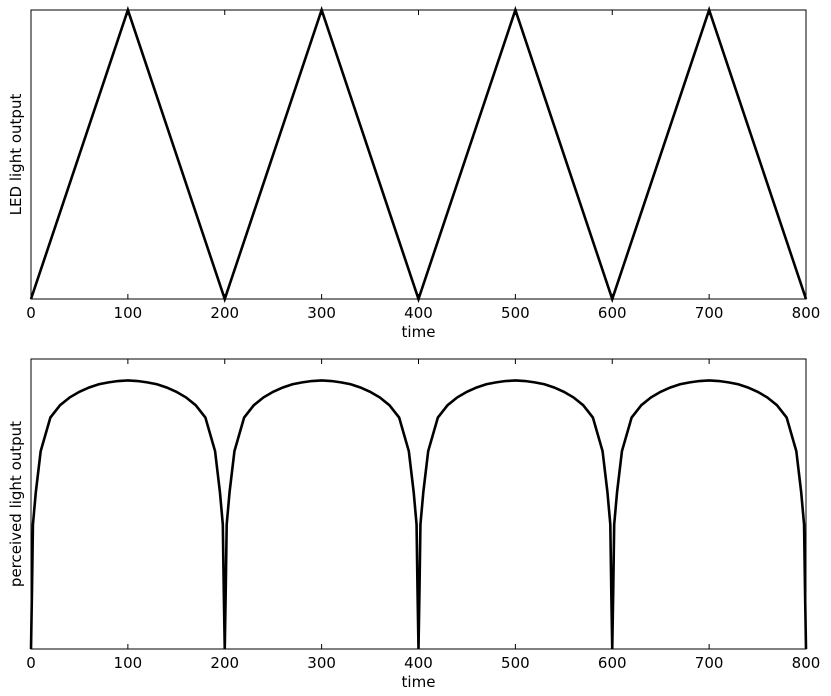 This screenshot has height=696, width=831. Describe the element at coordinates (16, 504) in the screenshot. I see `y-axis-label: perceived light output` at that location.